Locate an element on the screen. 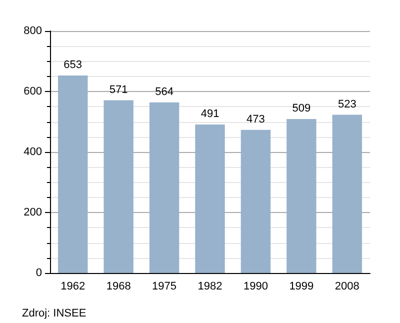 This screenshot has width=400, height=323. y-tick-label: 800 is located at coordinates (33, 31).